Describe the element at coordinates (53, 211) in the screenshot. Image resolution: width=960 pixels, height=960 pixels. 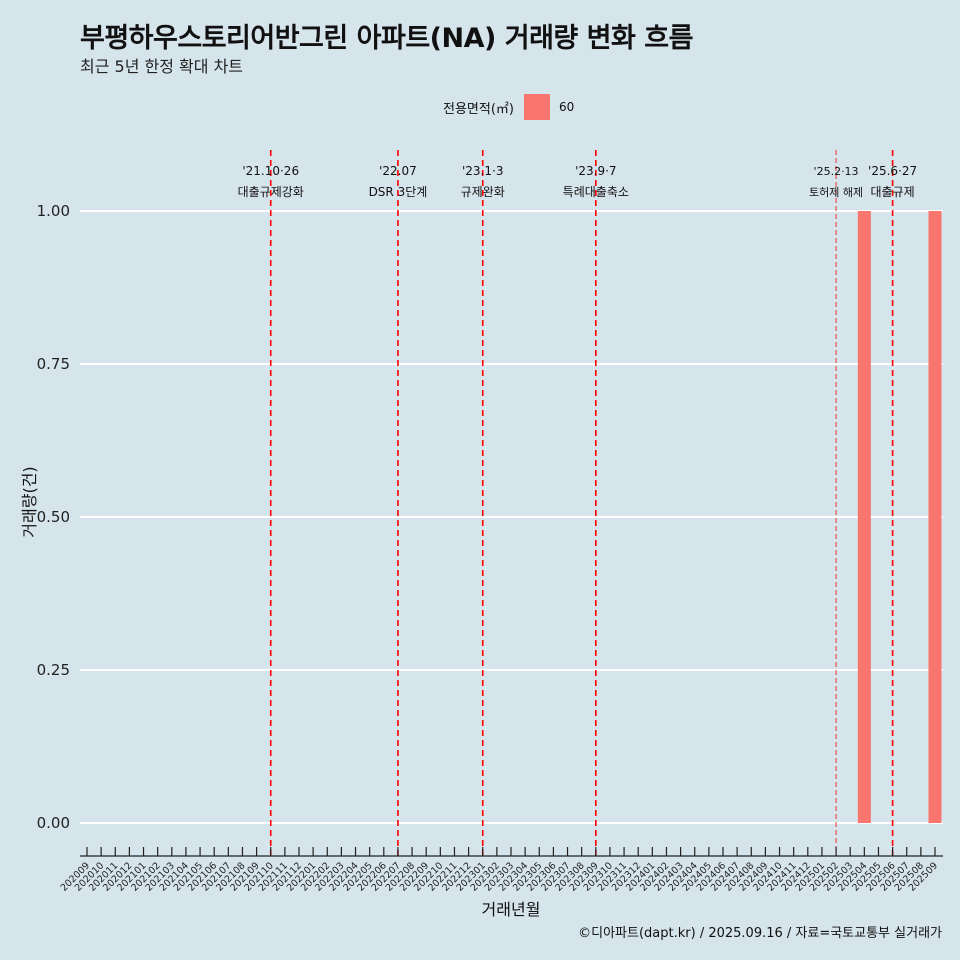
I see `y-tick-label: 1.00` at that location.